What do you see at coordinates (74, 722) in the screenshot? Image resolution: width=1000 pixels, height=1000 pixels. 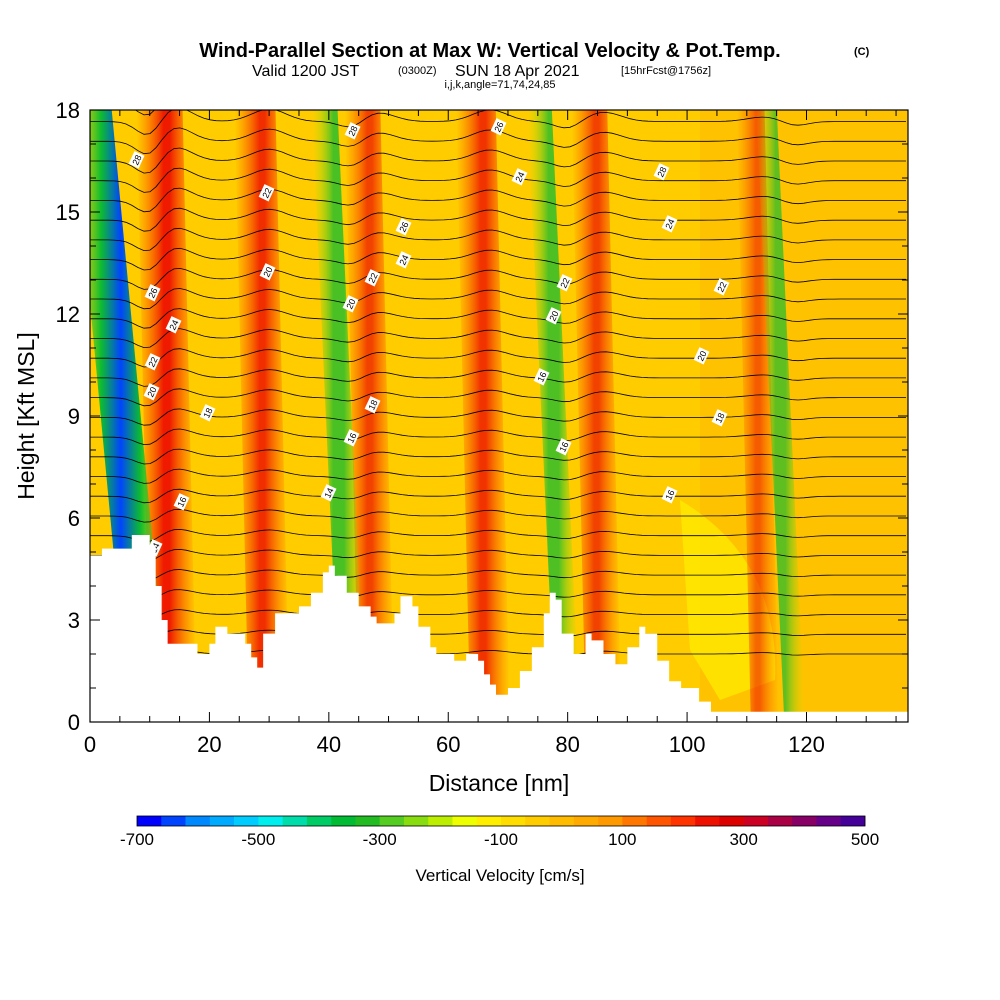 I see `y-tick-label: 0` at bounding box center [74, 722].